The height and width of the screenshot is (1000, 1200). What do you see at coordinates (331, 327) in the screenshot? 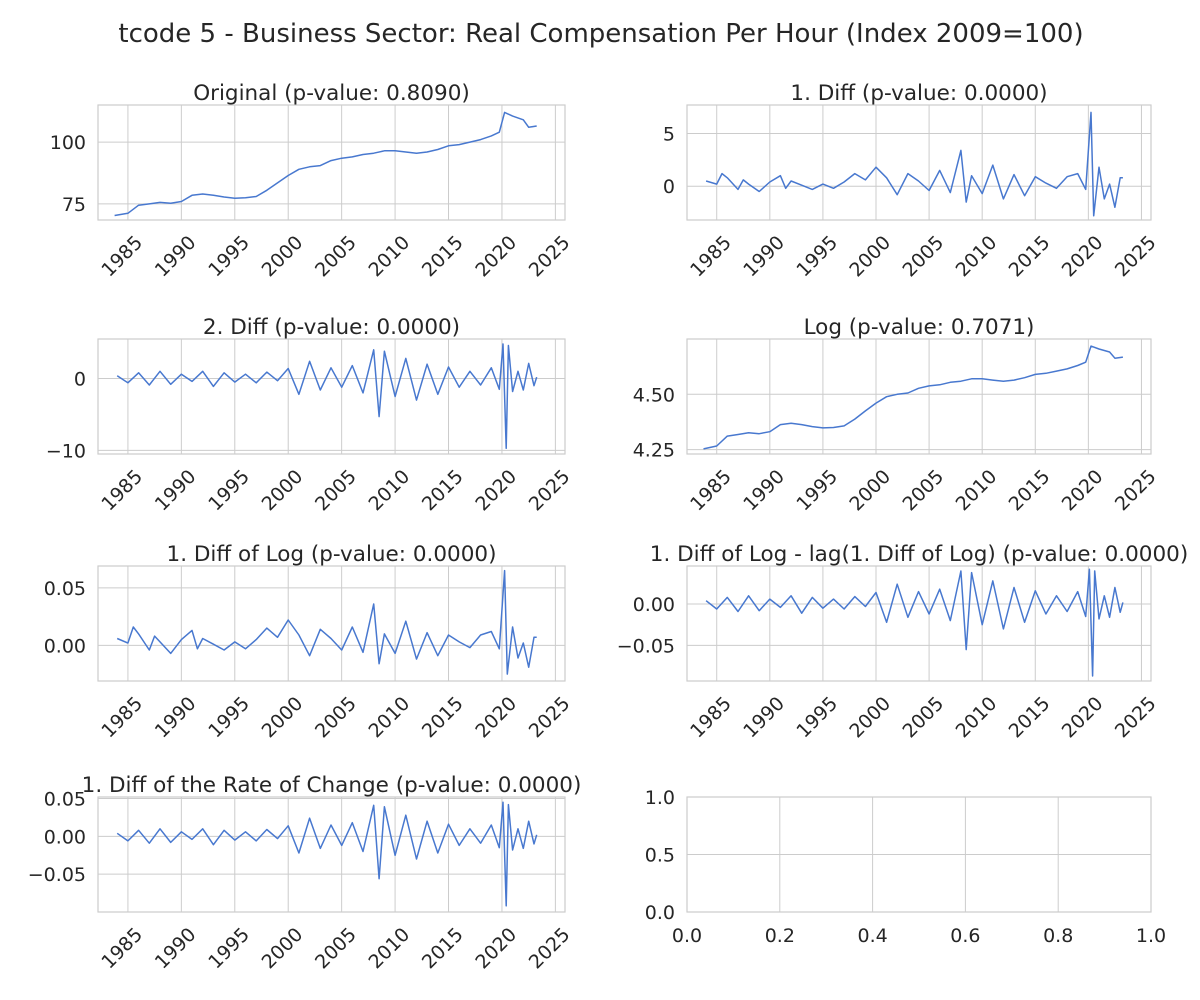
I see `subplot-title: 2. Diff (p-value: 0.0000)` at bounding box center [331, 327].